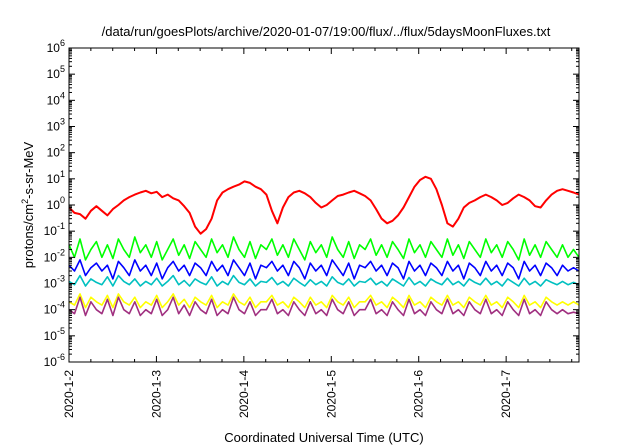  I want to click on x-tick-label: 2020-1-5, so click(331, 394).